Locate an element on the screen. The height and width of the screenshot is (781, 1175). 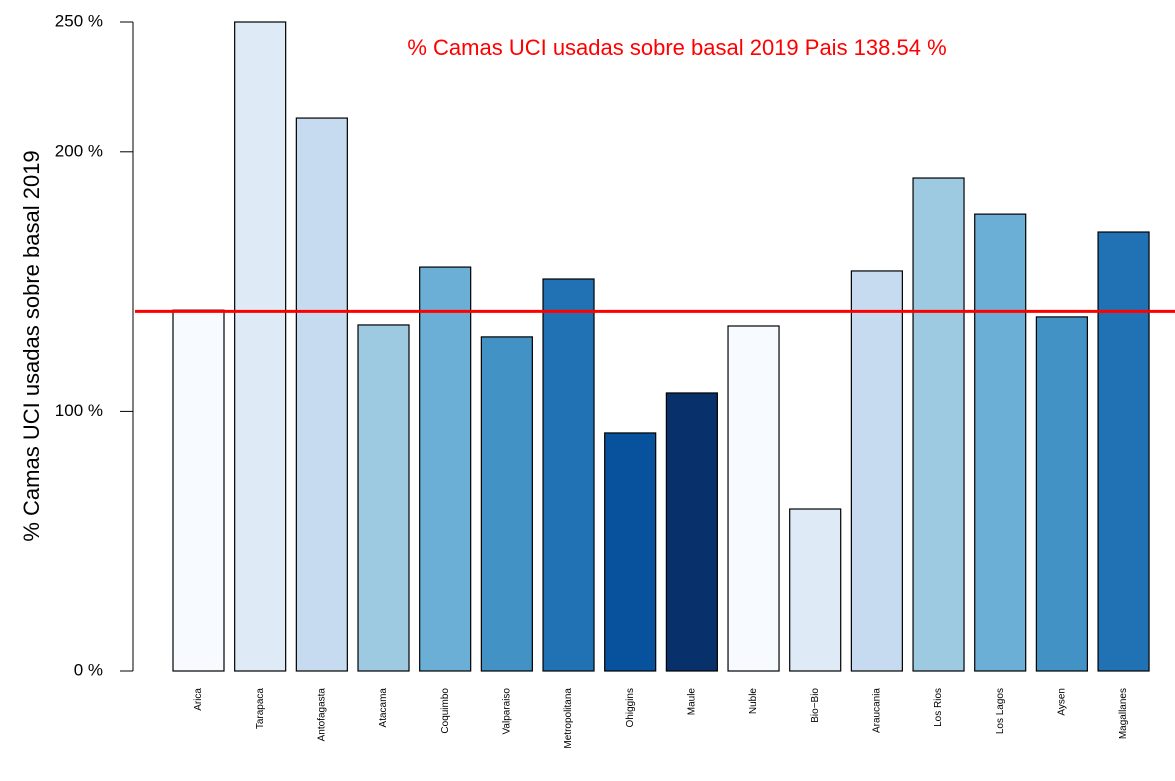
x-tick-label: Ohiggins is located at coordinates (630, 707).